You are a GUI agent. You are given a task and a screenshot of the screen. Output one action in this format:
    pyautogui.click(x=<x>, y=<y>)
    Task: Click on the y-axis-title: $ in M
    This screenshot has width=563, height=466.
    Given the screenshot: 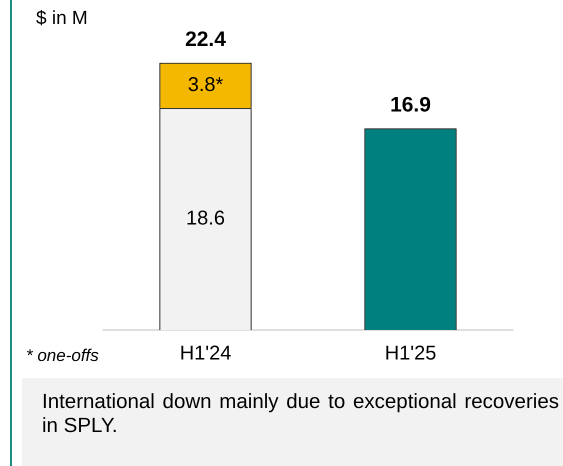 What is the action you would take?
    pyautogui.click(x=62, y=19)
    